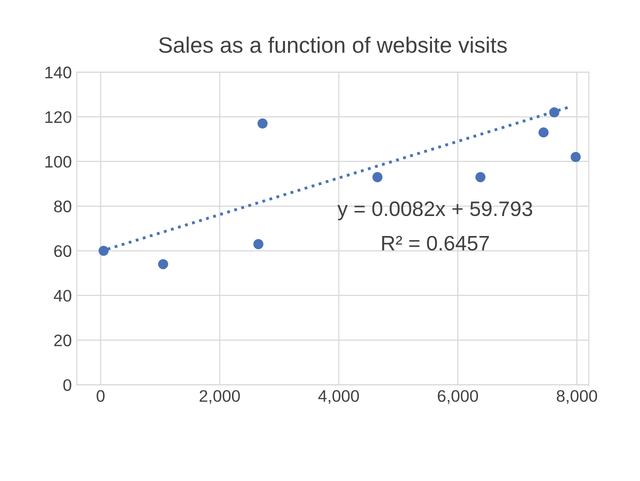 The width and height of the screenshot is (640, 481). What do you see at coordinates (58, 162) in the screenshot?
I see `y-tick-label: 100` at bounding box center [58, 162].